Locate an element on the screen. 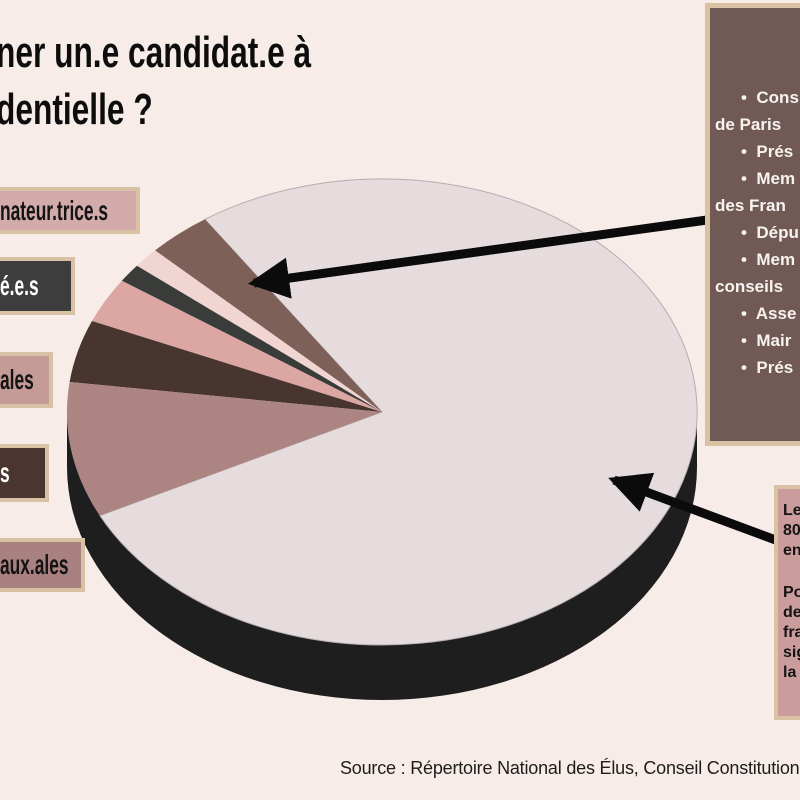 Image resolution: width=800 pixels, height=800 pixels. left-label-5-text: aux.ales is located at coordinates (34, 564).